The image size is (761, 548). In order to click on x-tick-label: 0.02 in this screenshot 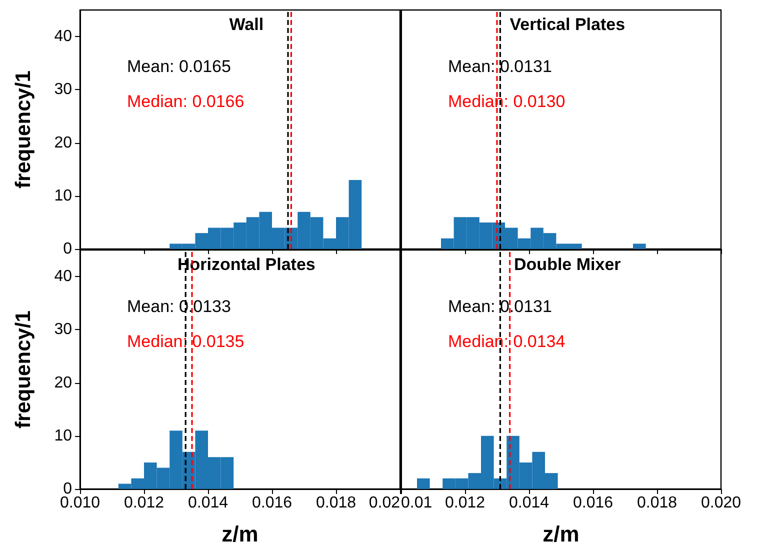, I will do `click(384, 503)`.